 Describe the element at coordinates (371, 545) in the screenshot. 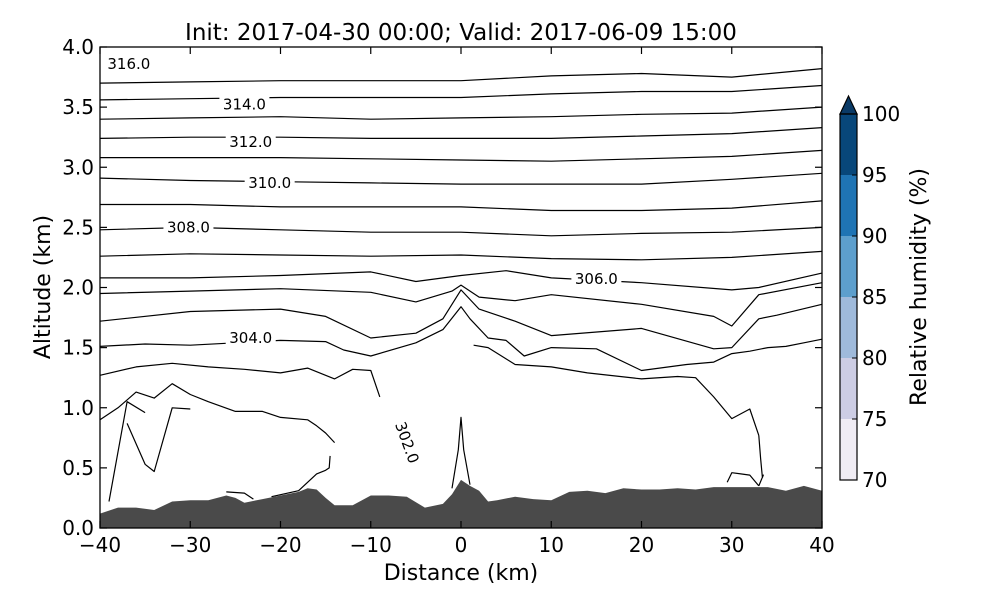

I see `x-tick-label: −10` at that location.